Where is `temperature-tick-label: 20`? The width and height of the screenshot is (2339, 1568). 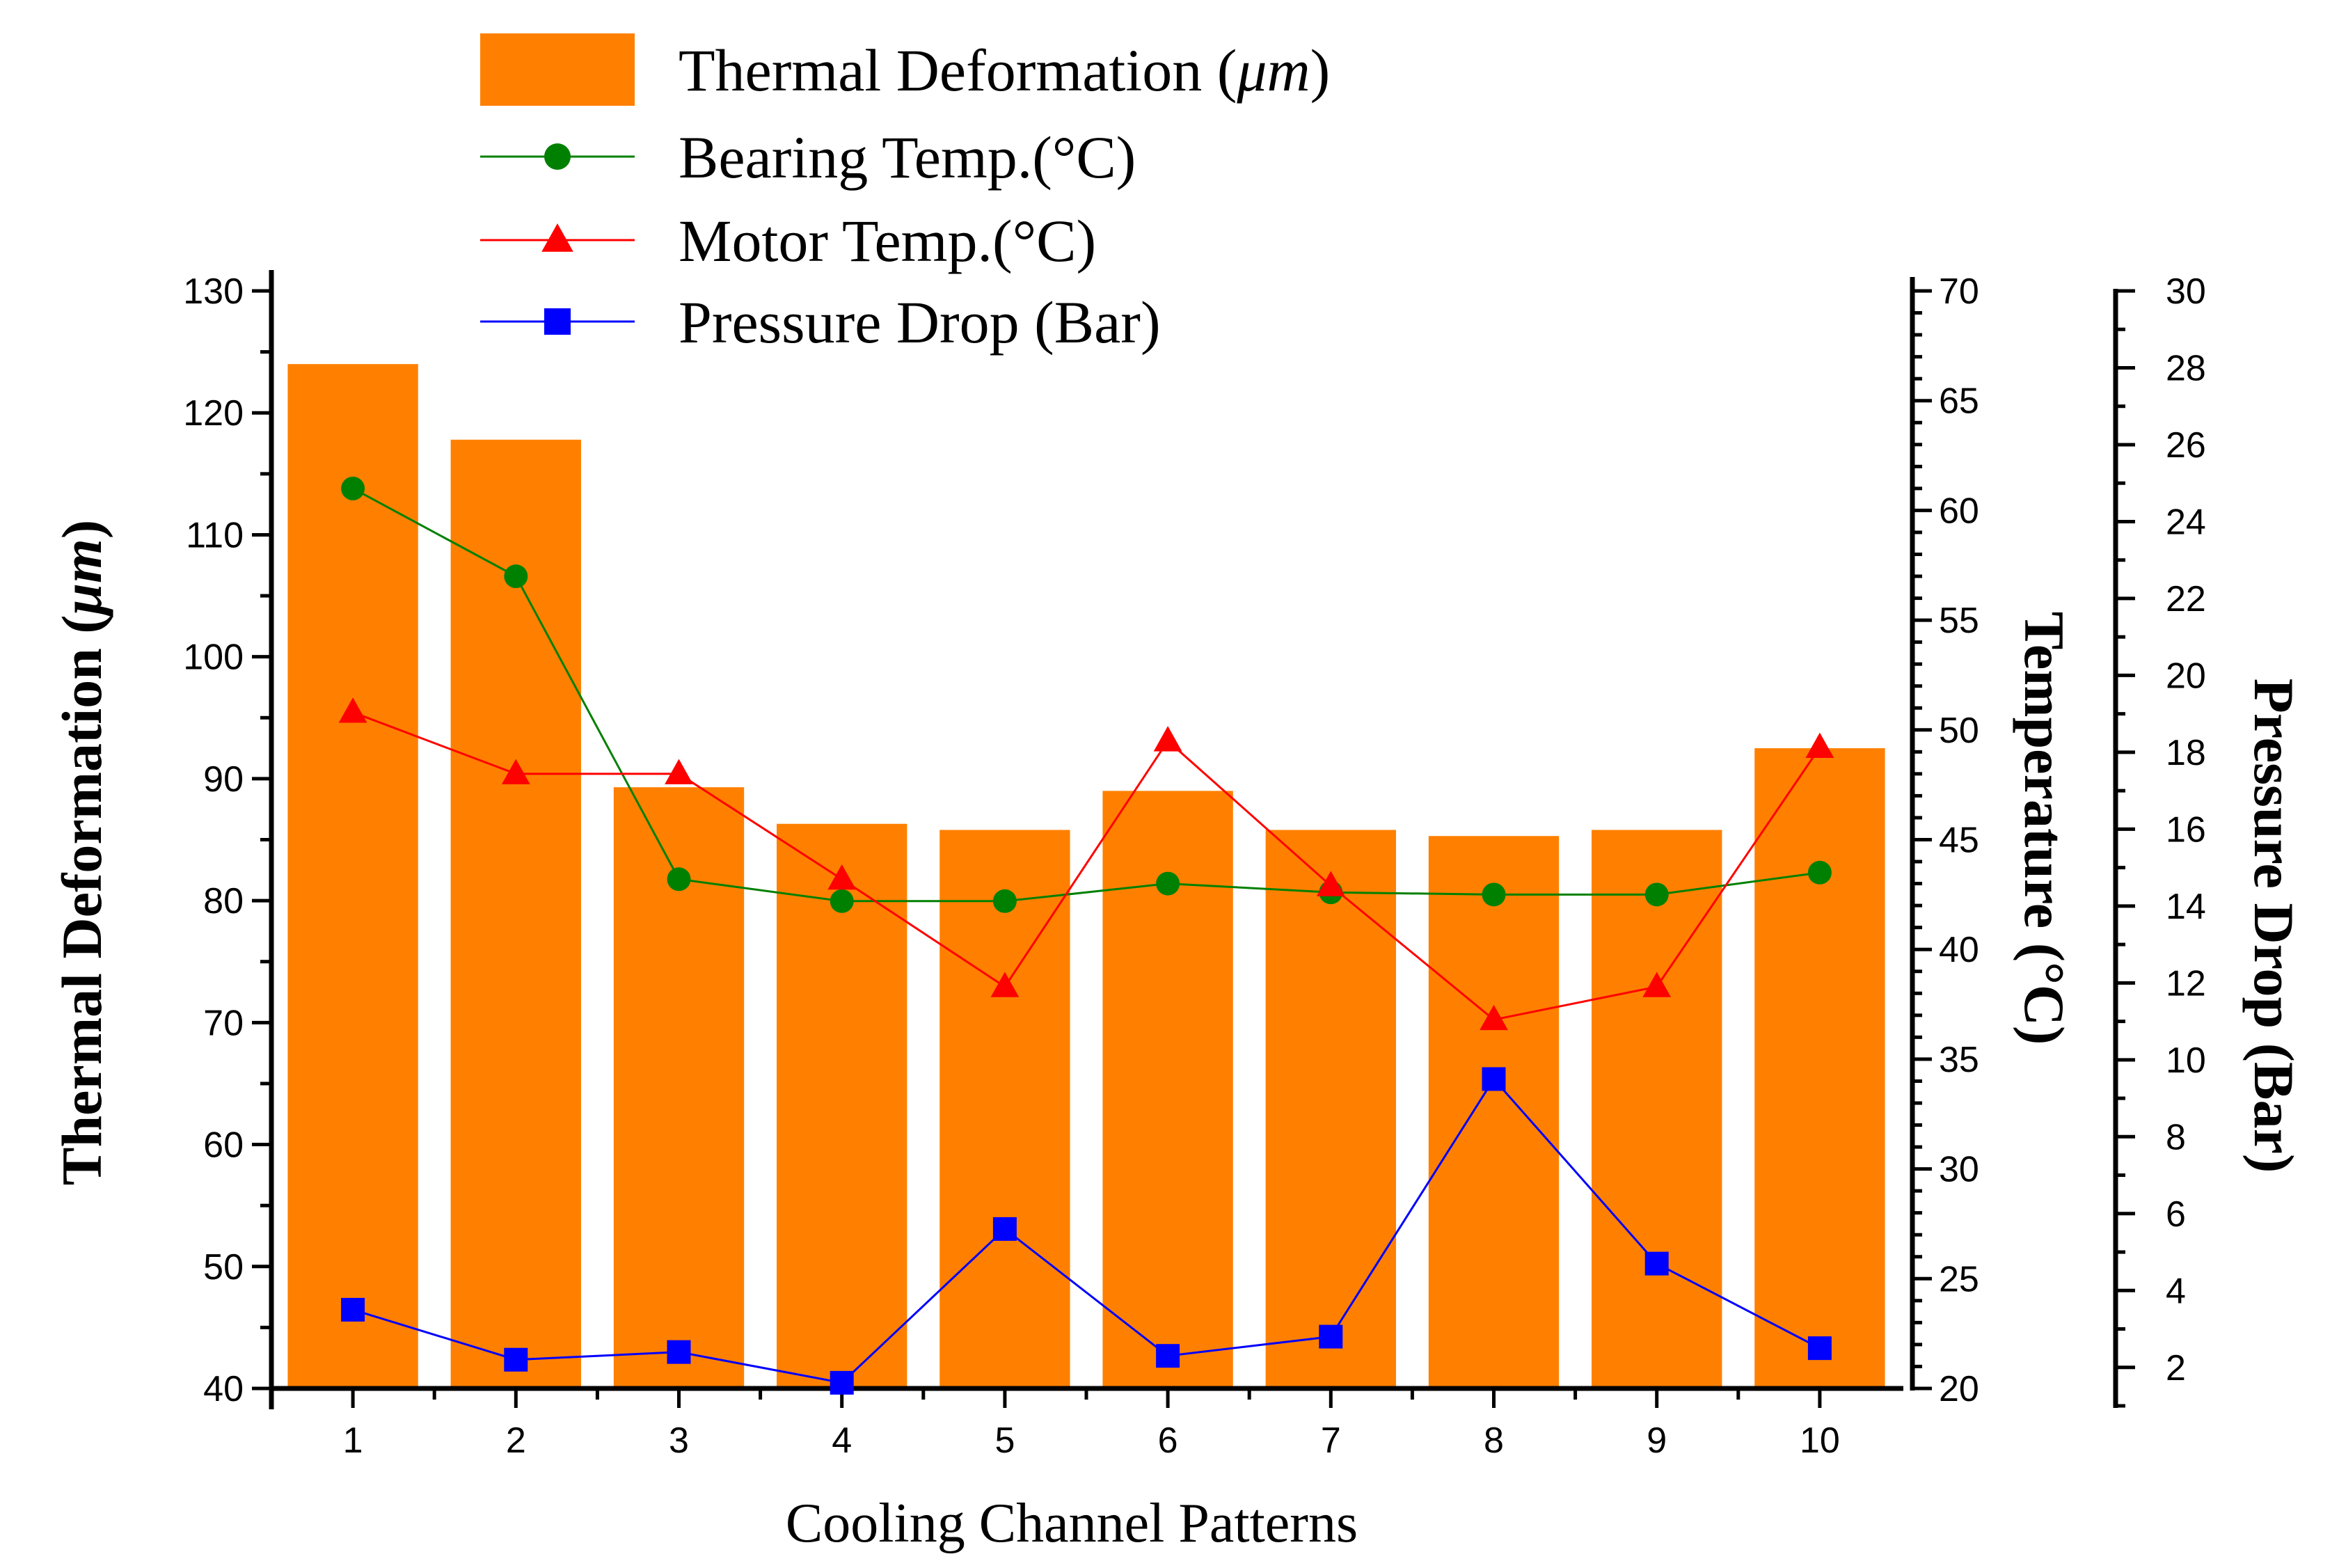 temperature-tick-label: 20 is located at coordinates (1959, 1389).